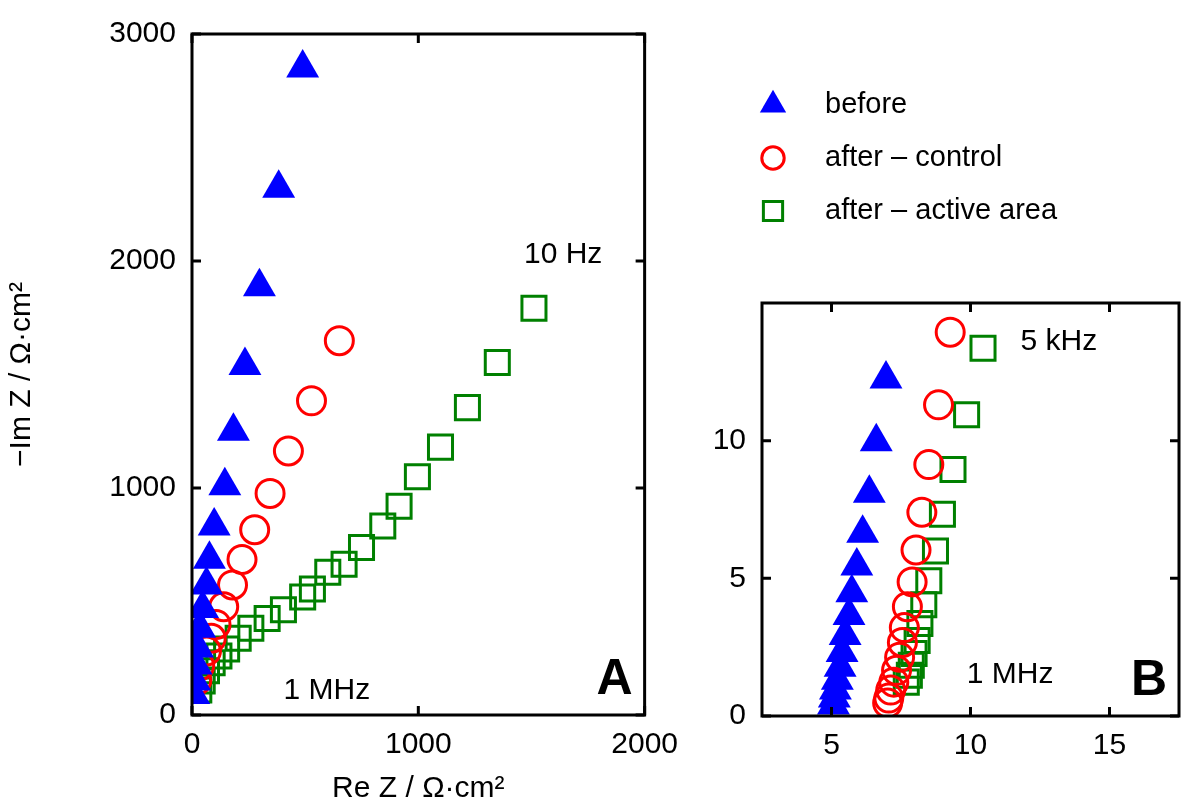  What do you see at coordinates (563, 252) in the screenshot?
I see `annotation: 10 Hz` at bounding box center [563, 252].